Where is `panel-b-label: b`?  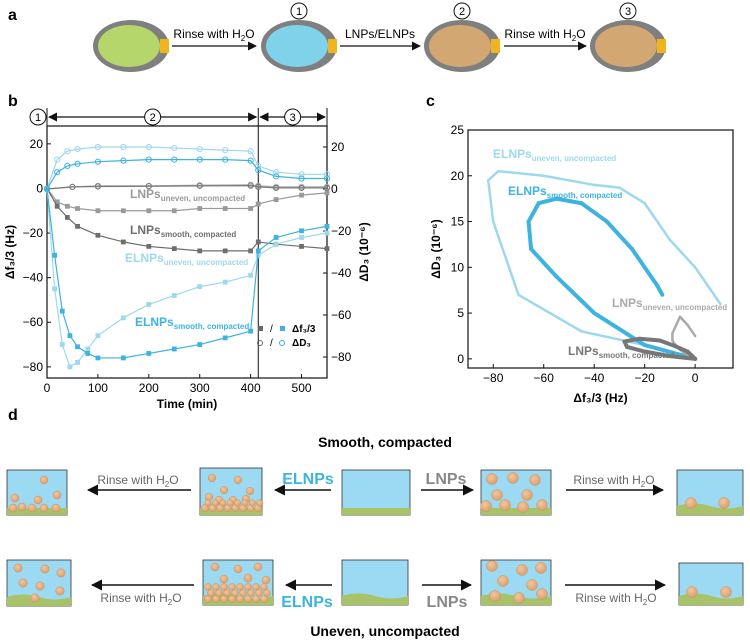 panel-b-label: b is located at coordinates (13, 101).